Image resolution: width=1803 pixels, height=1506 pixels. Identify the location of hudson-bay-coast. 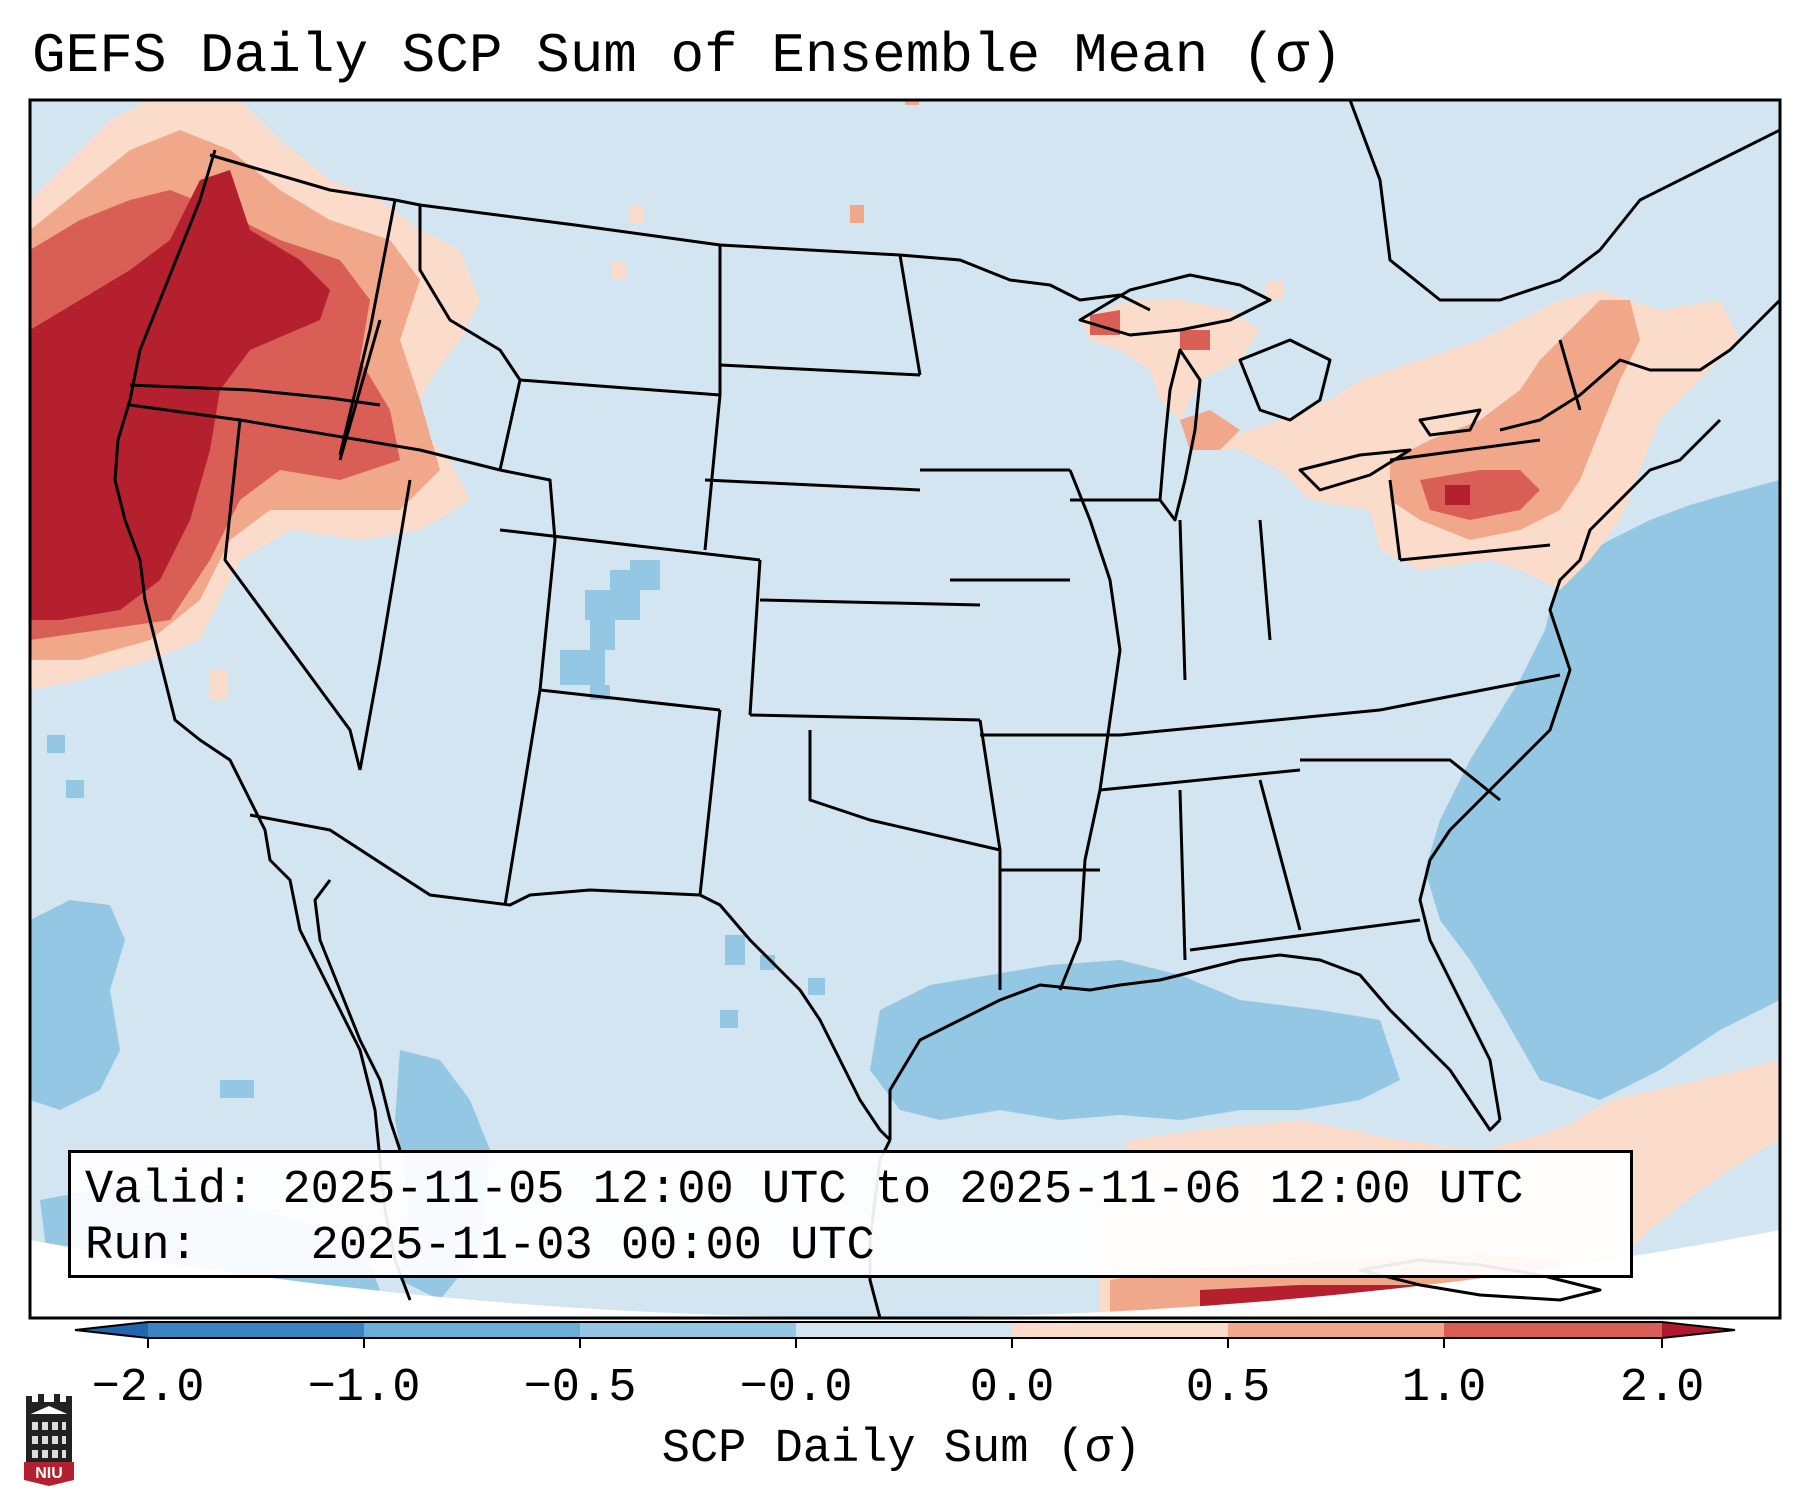
(1474, 201).